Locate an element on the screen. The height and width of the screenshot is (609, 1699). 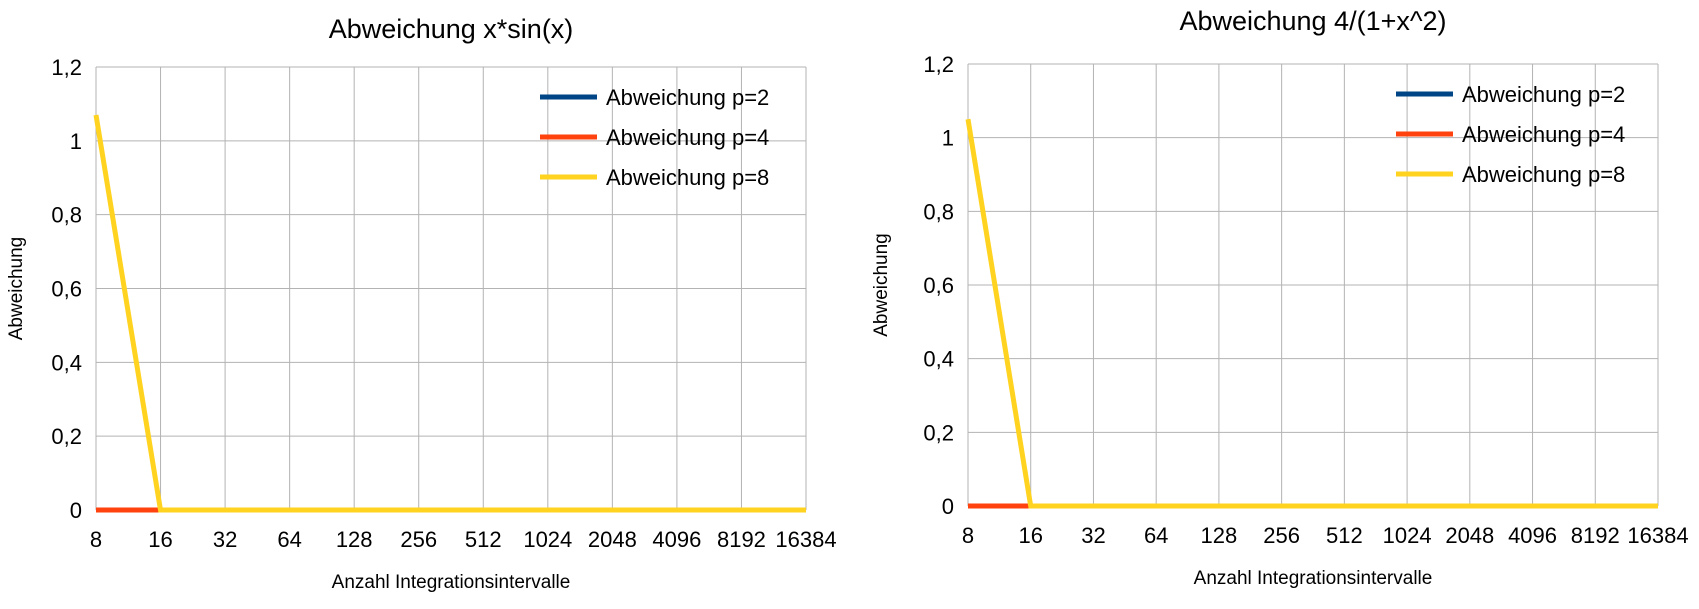
chart-title: Abweichung x*sin(x) is located at coordinates (451, 29).